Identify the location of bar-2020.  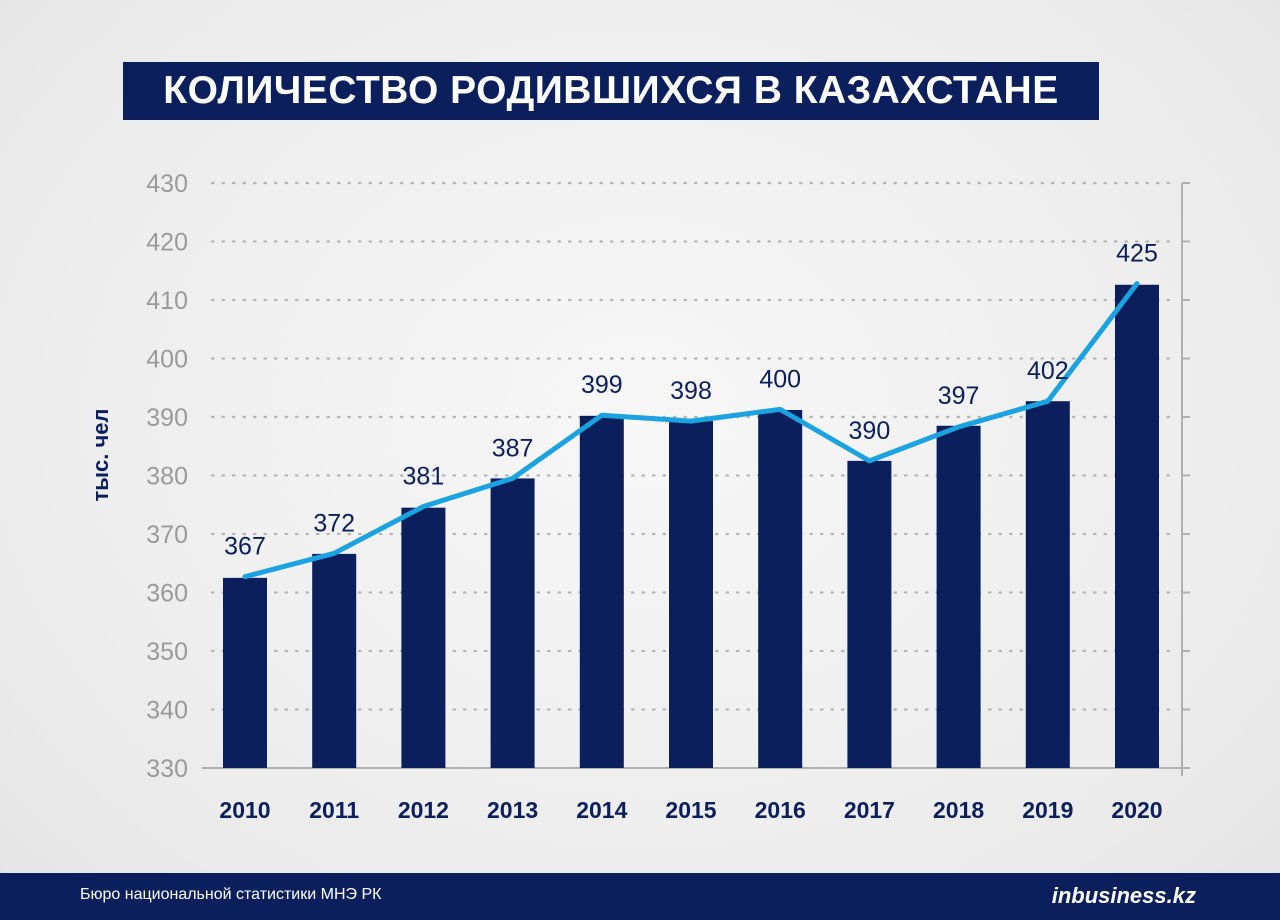
(1137, 526).